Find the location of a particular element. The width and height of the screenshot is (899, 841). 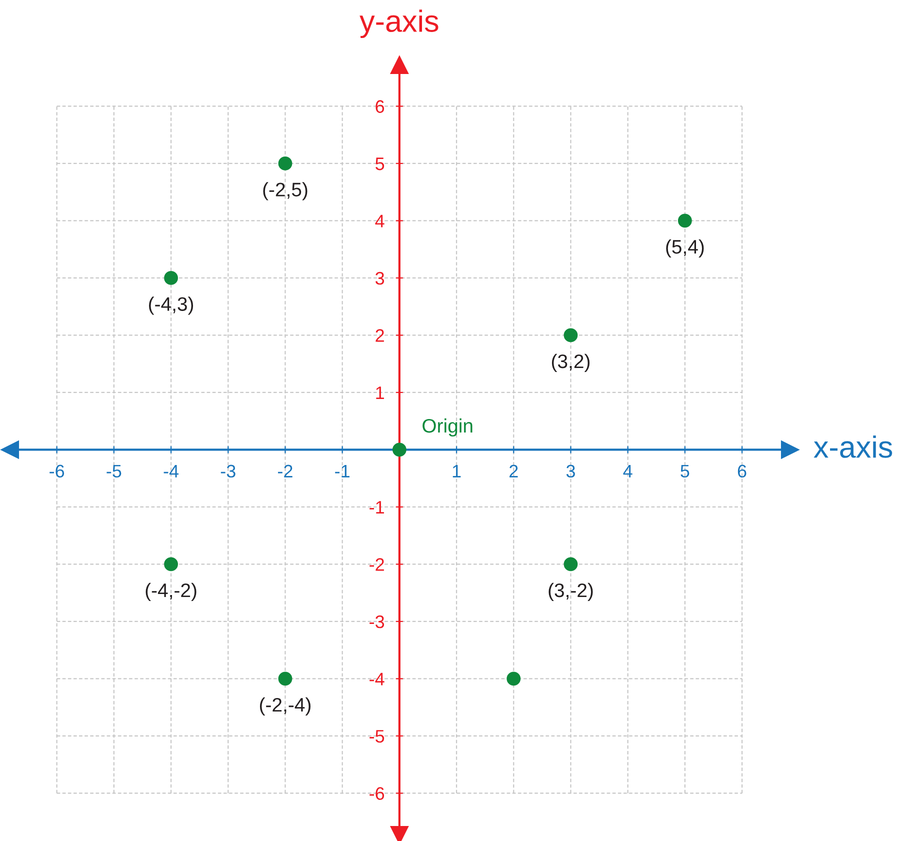

annotation: (-2,5) is located at coordinates (285, 191).